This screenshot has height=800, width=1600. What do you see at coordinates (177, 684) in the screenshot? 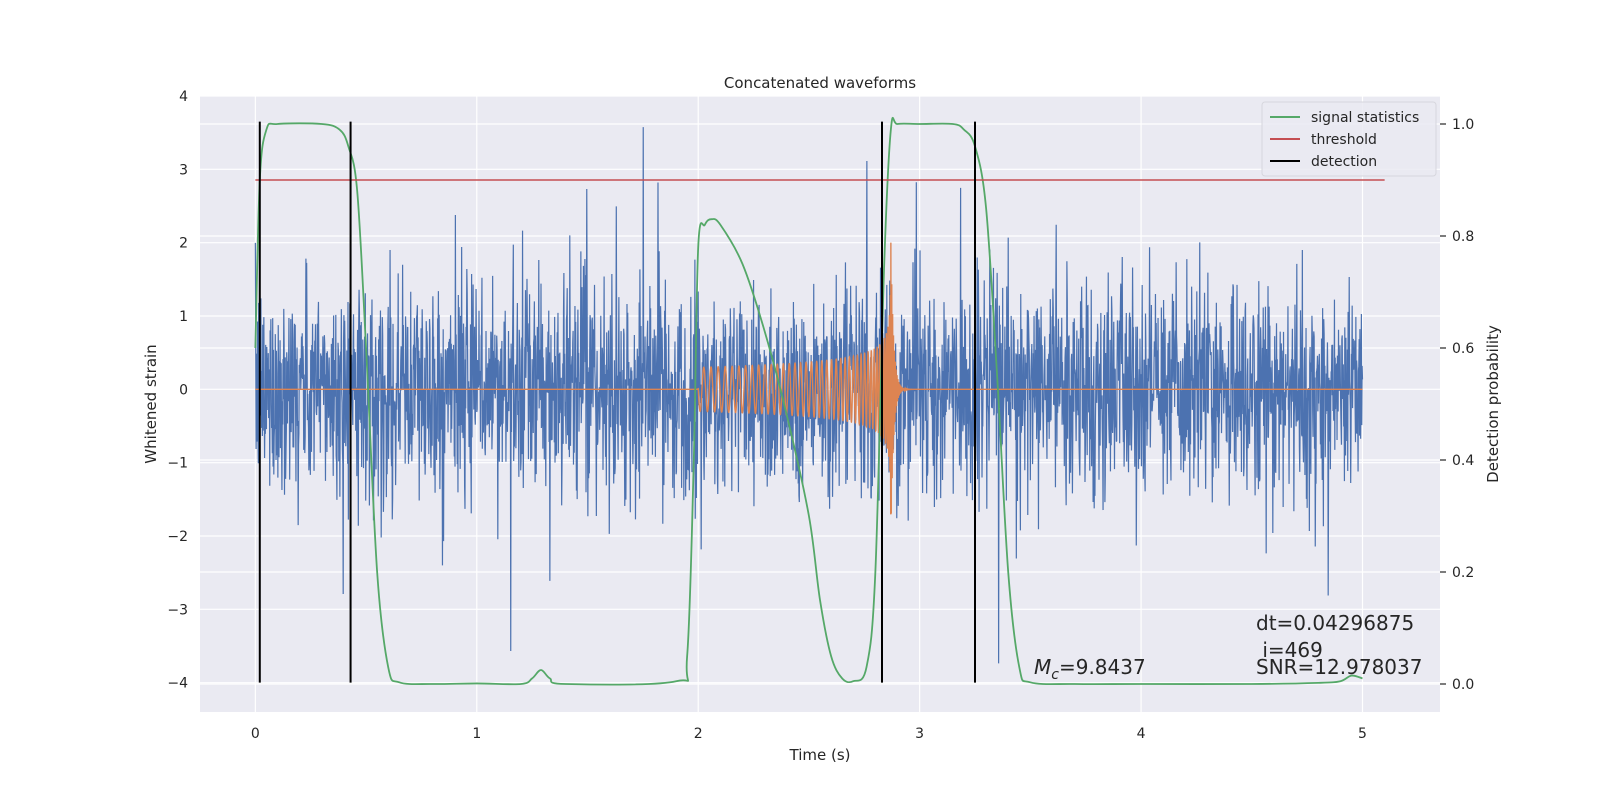
I see `y-tick-label: −4` at bounding box center [177, 684].